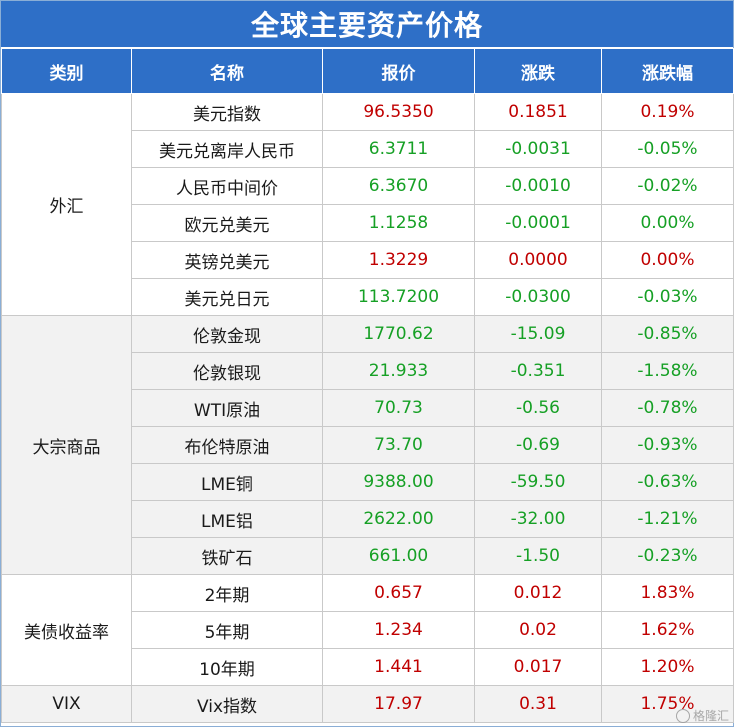 This screenshot has width=734, height=727. I want to click on change-cell: -0.0300, so click(538, 297).